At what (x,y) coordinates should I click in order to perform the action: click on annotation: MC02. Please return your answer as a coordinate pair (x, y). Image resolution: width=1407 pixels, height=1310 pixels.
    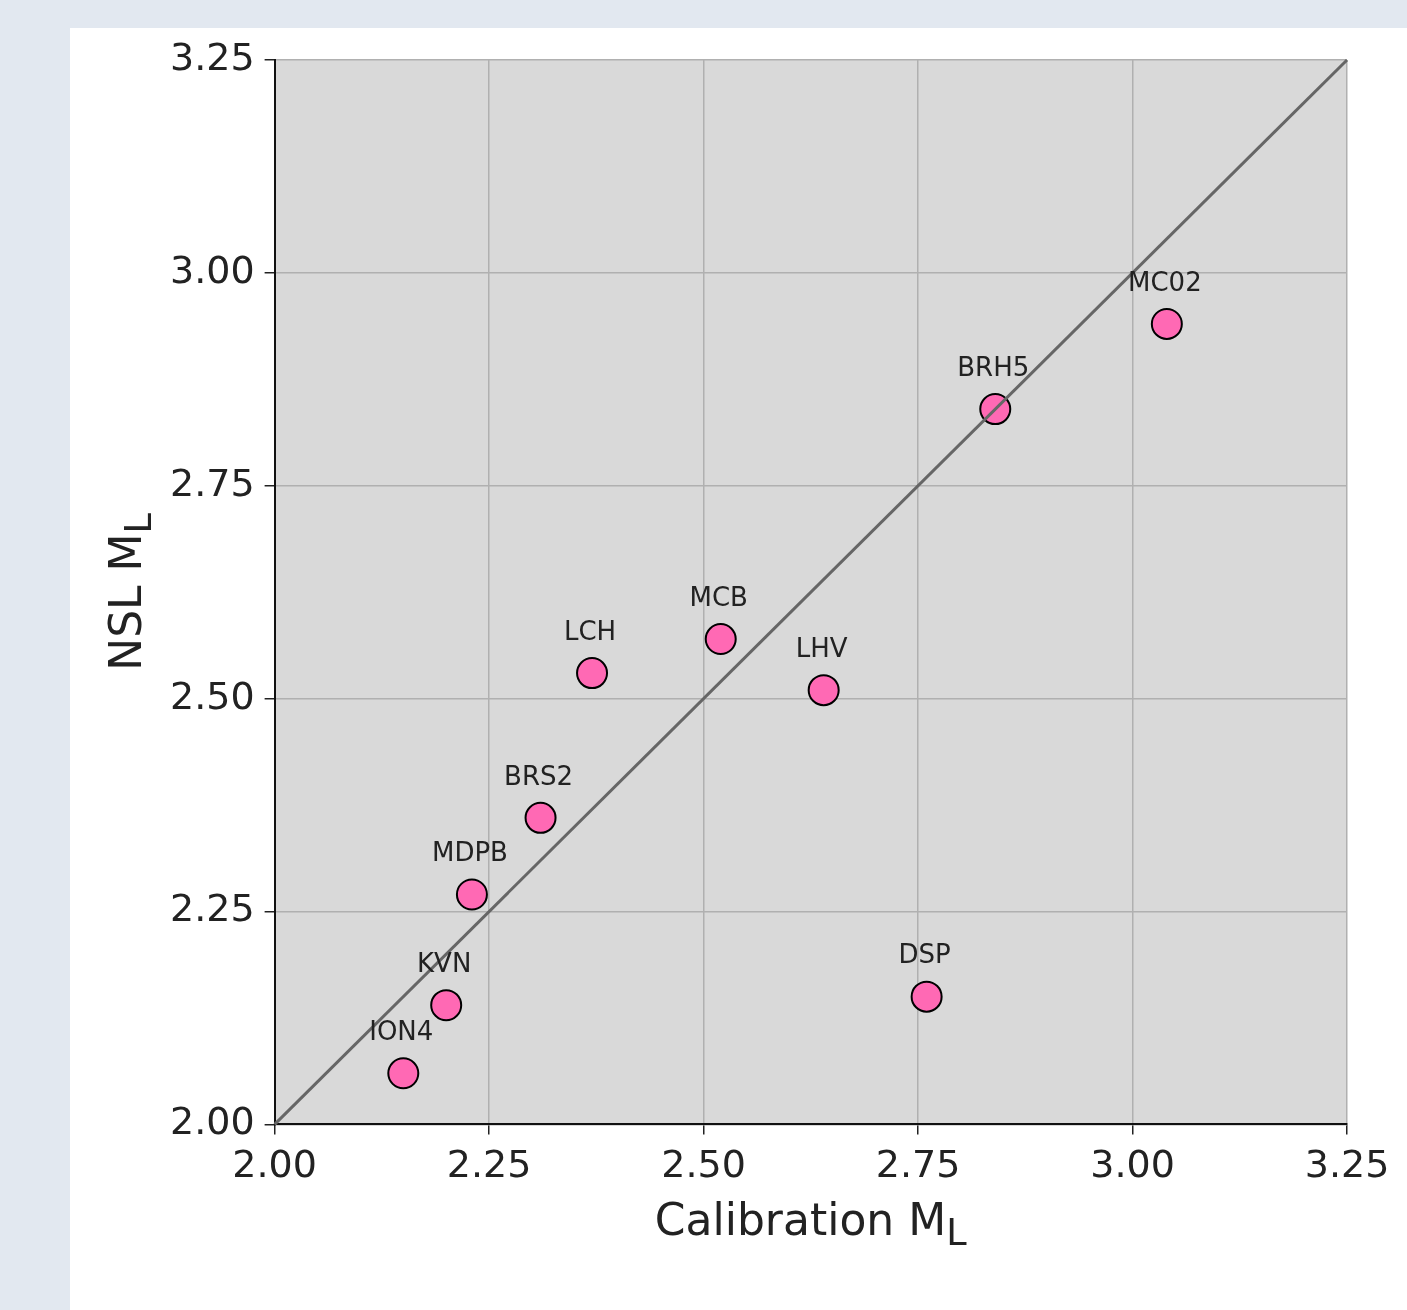
    Looking at the image, I should click on (1165, 281).